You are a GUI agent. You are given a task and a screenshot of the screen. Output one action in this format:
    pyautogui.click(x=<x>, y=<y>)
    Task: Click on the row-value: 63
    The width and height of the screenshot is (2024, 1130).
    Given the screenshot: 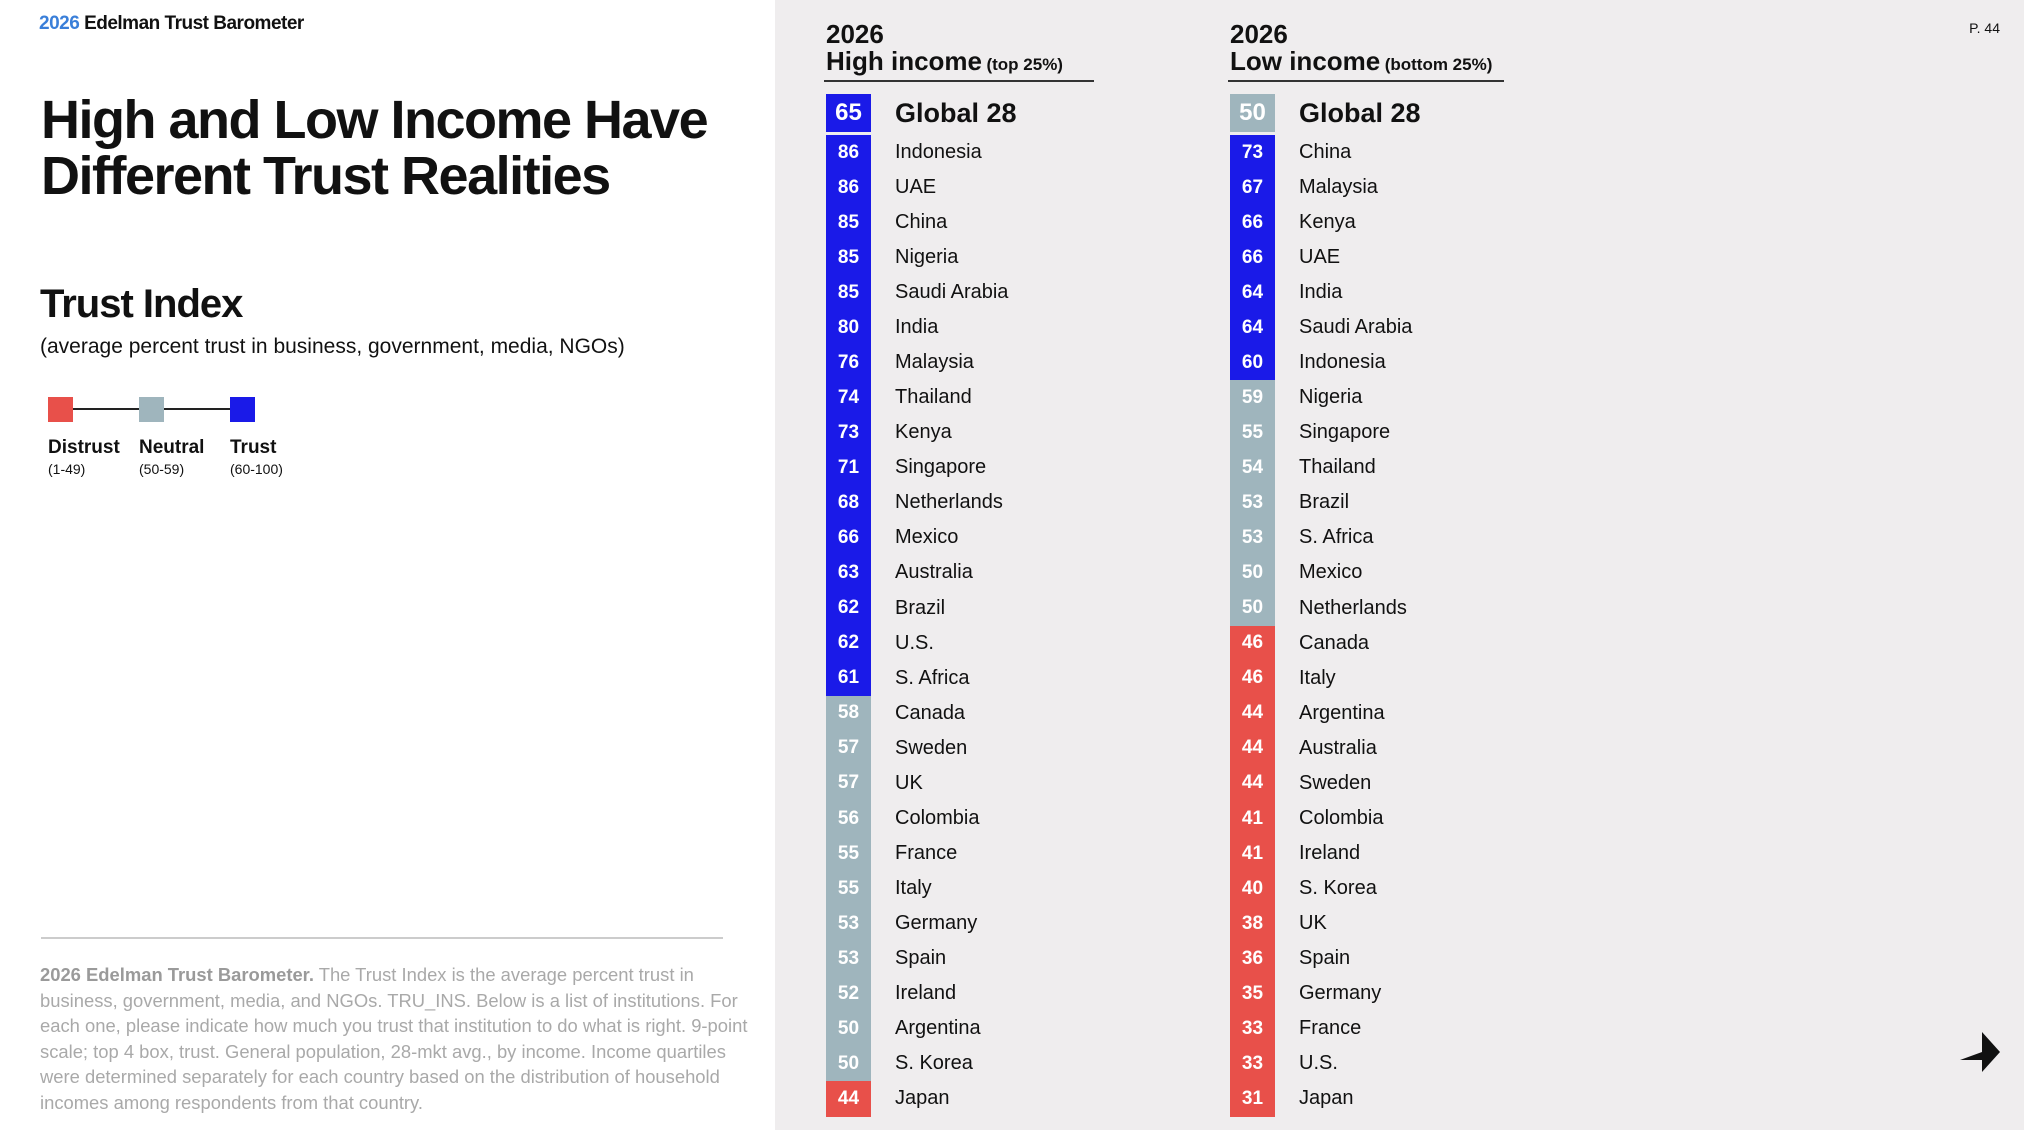 What is the action you would take?
    pyautogui.click(x=848, y=573)
    